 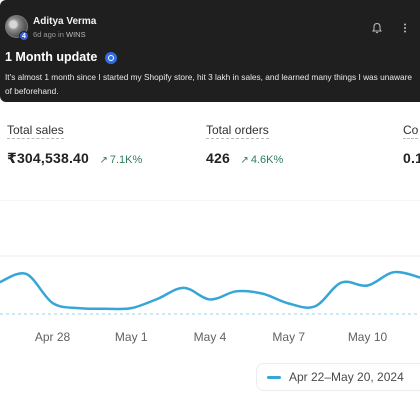 I want to click on x-tick-label: May 10, so click(x=368, y=337).